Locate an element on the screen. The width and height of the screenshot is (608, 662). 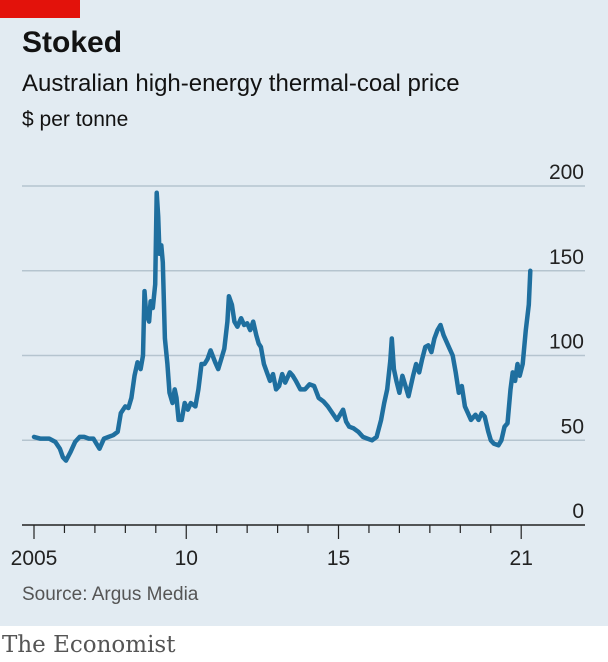
brand-red-tag is located at coordinates (40, 9).